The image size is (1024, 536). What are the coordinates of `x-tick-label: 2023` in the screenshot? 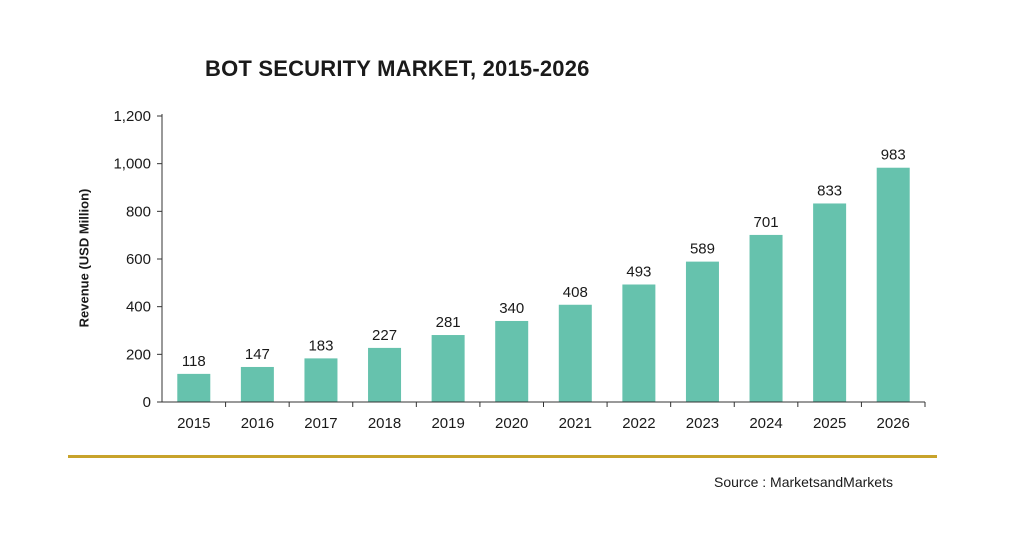 It's located at (702, 423).